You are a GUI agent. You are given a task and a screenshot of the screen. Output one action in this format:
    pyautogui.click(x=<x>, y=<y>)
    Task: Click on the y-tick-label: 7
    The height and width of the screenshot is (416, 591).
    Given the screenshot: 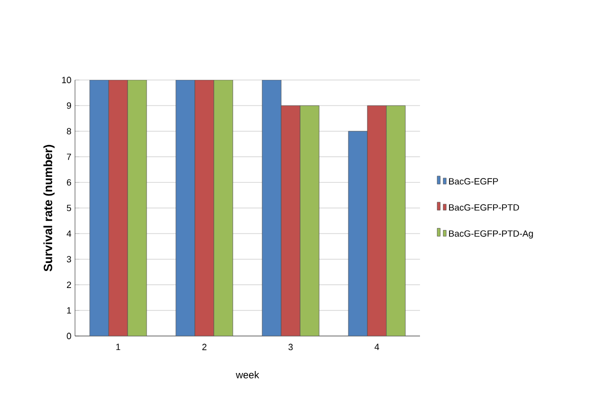 What is the action you would take?
    pyautogui.click(x=69, y=157)
    